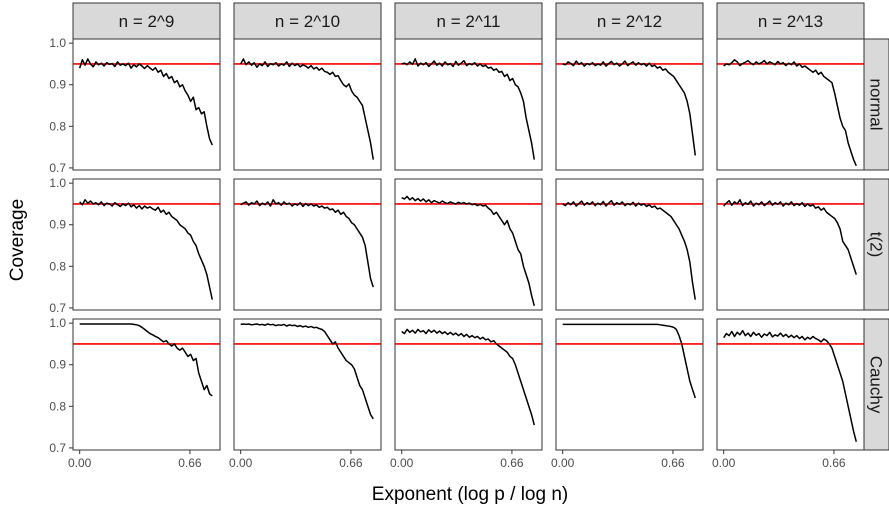 Image resolution: width=889 pixels, height=515 pixels. I want to click on column-strip-label: n = 2^12, so click(629, 21).